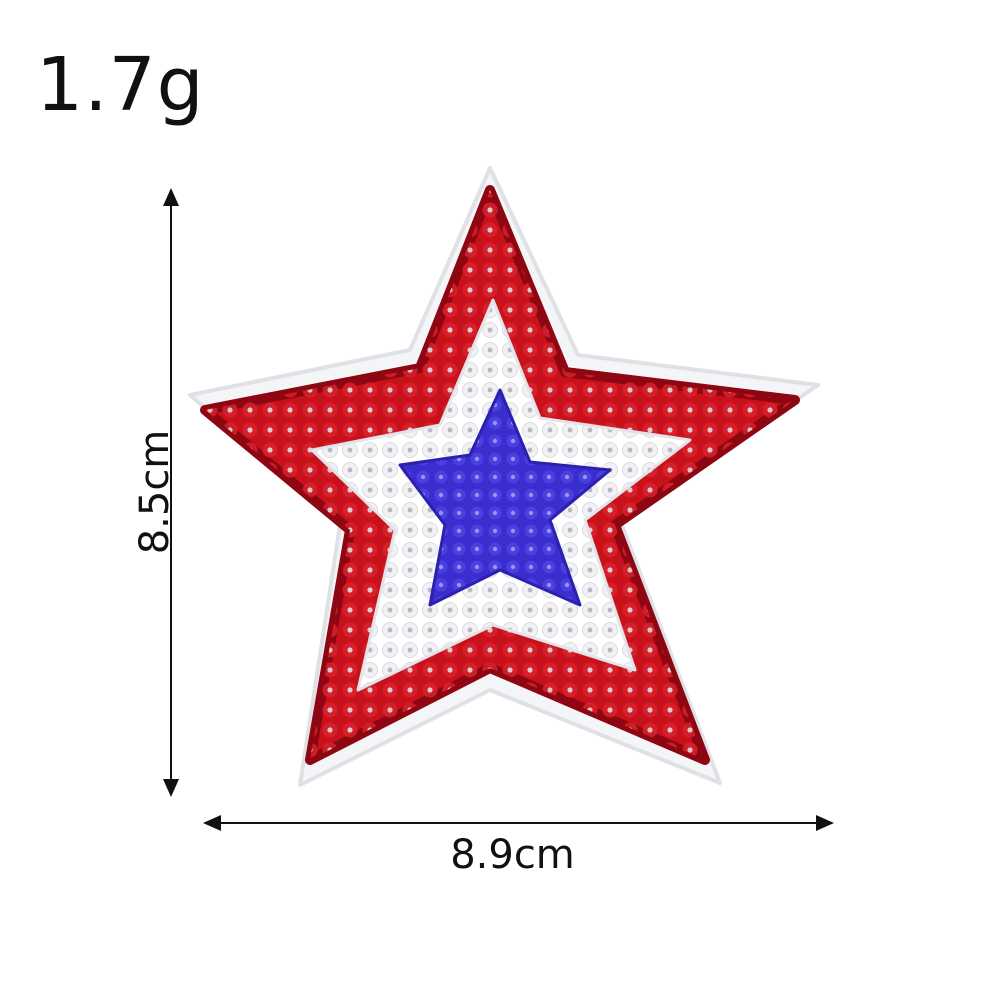 The height and width of the screenshot is (1000, 1000). What do you see at coordinates (120, 85) in the screenshot?
I see `weight-label: 1.7g` at bounding box center [120, 85].